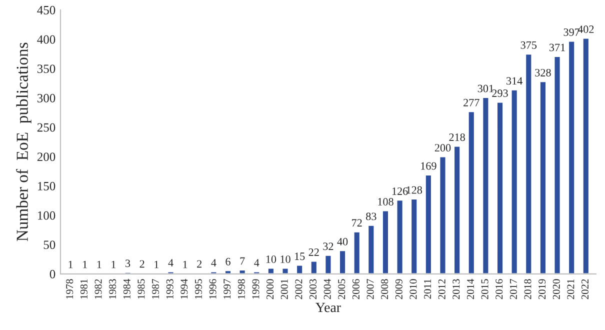  I want to click on y-tick-label: 50, so click(50, 245).